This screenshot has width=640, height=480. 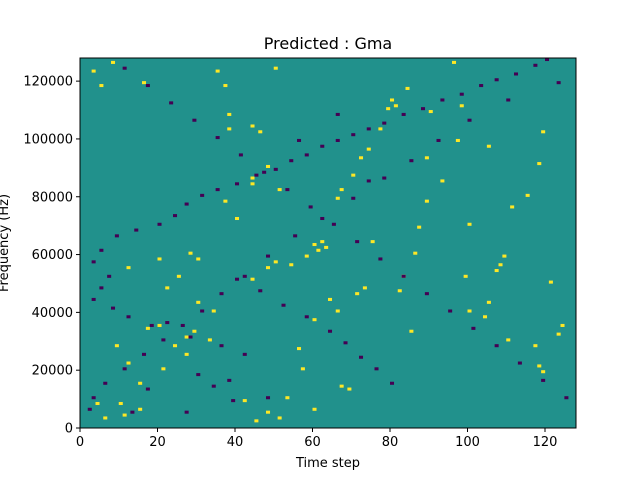 I want to click on y-axis-title: Frequency (Hz), so click(x=6, y=243).